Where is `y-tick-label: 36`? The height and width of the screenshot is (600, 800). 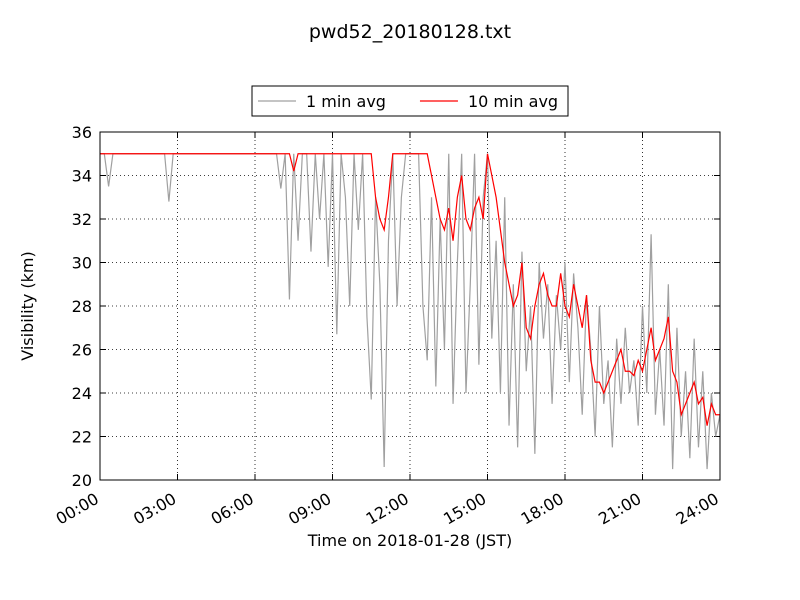 y-tick-label: 36 is located at coordinates (82, 132).